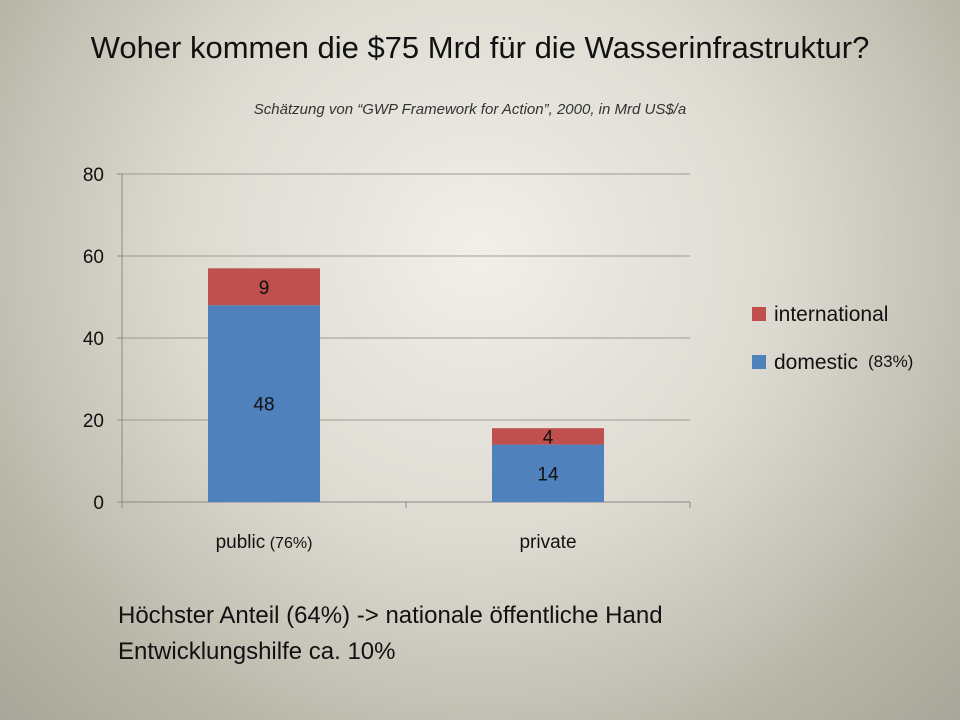  I want to click on data-label-private-domestic: 14, so click(548, 474).